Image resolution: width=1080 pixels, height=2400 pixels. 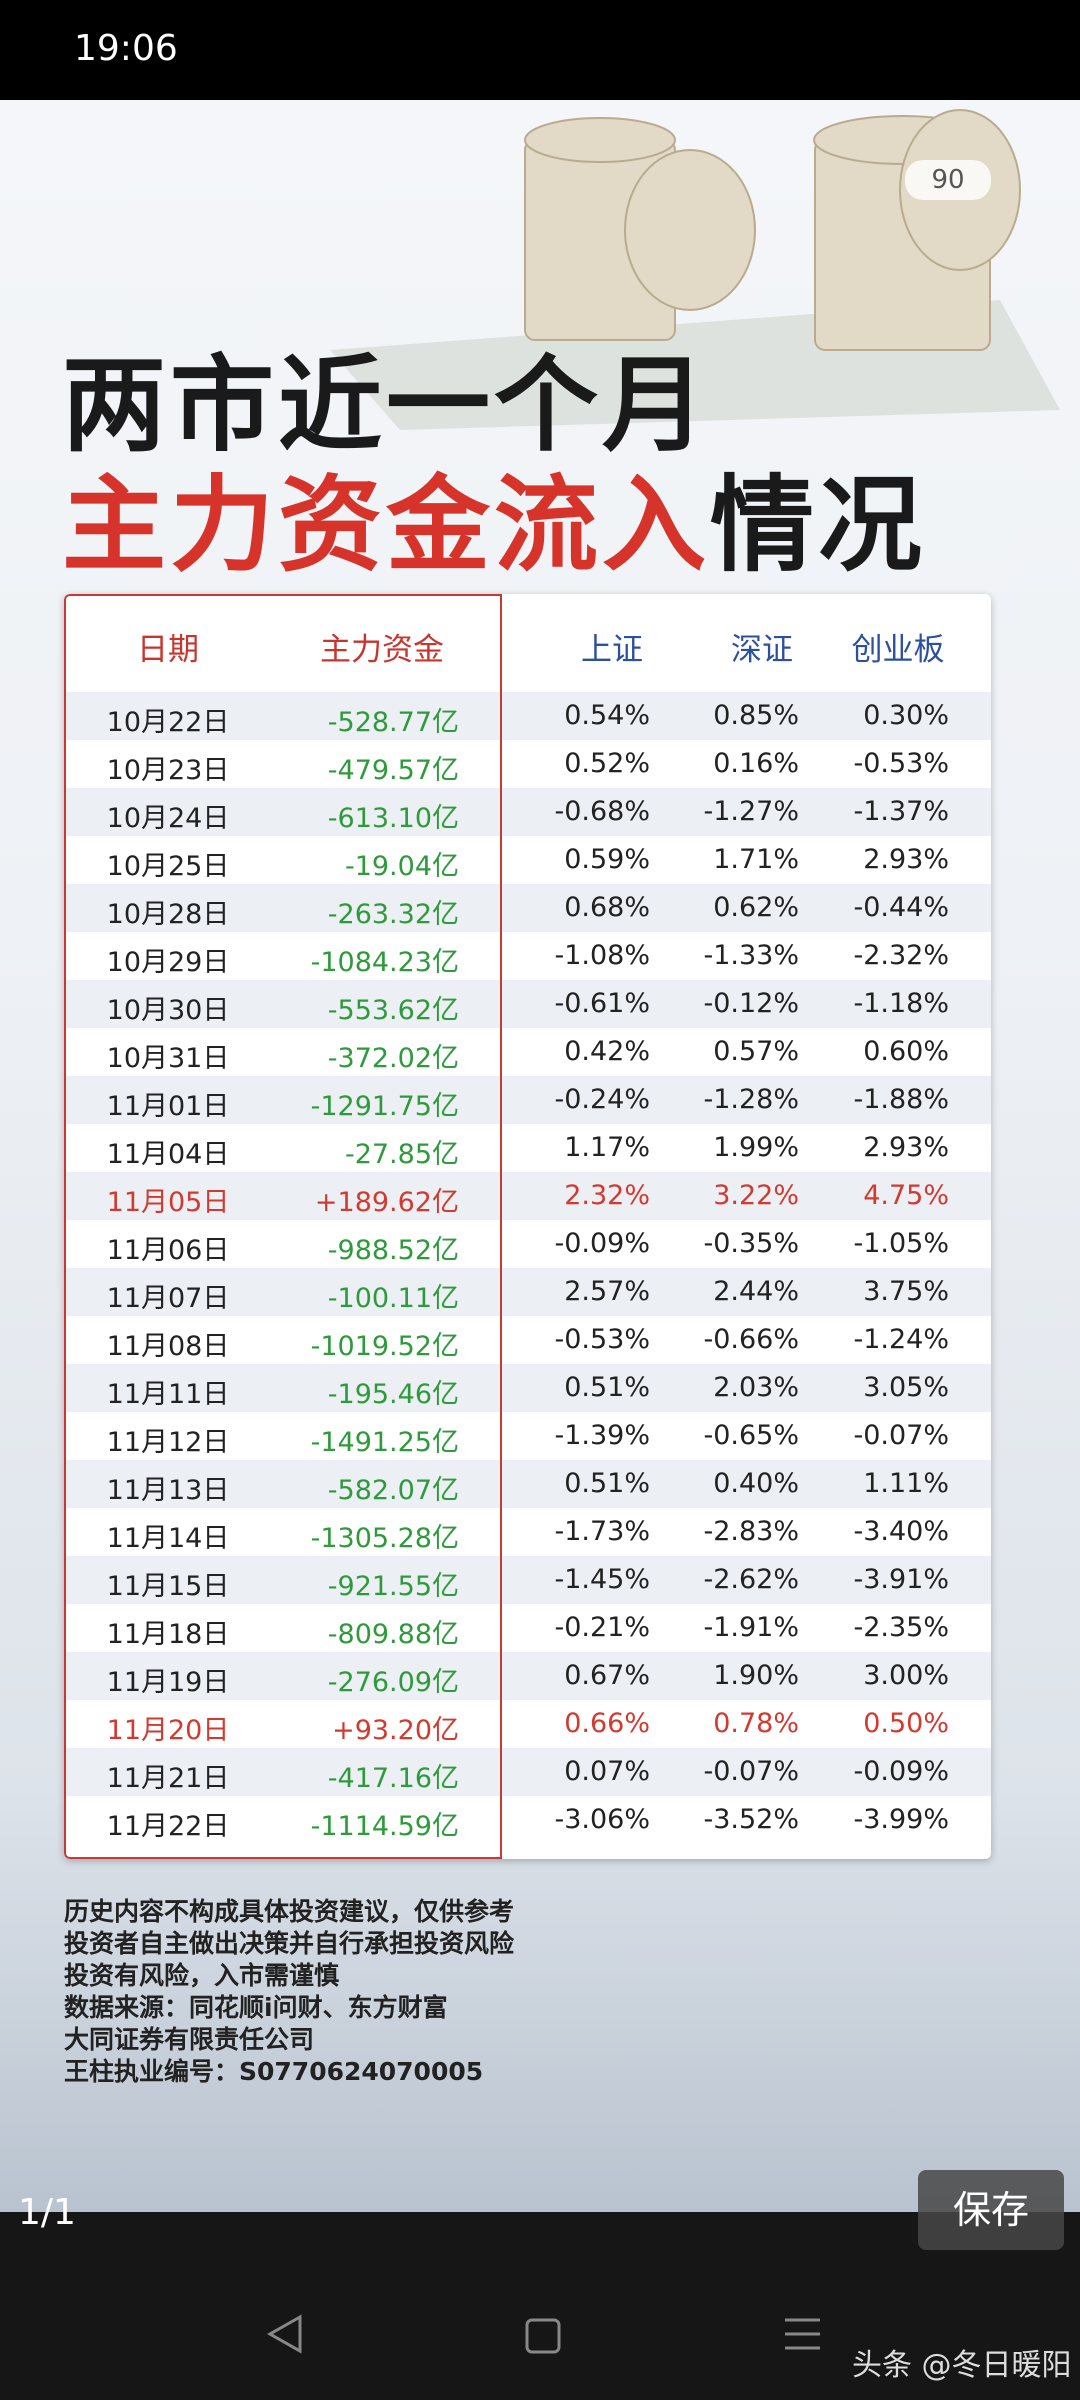 I want to click on value-cell: 2.32%, so click(x=607, y=1195).